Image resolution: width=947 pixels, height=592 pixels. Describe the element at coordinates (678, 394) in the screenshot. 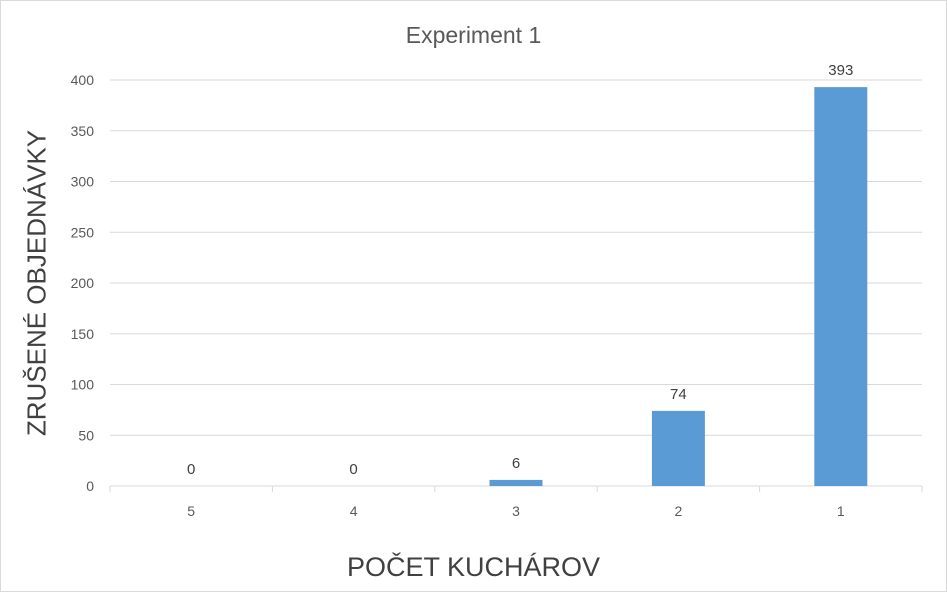

I see `data-label: 74` at that location.